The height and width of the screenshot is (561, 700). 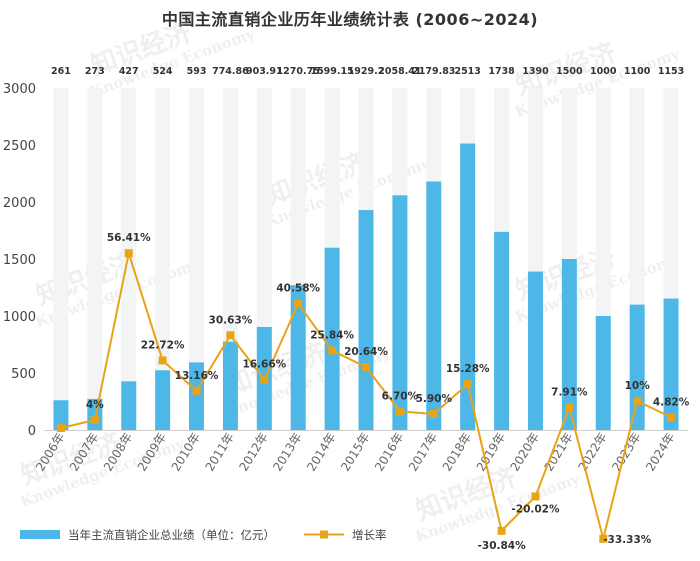 What do you see at coordinates (535, 509) in the screenshot?
I see `growth-rate-label: -20.02%` at bounding box center [535, 509].